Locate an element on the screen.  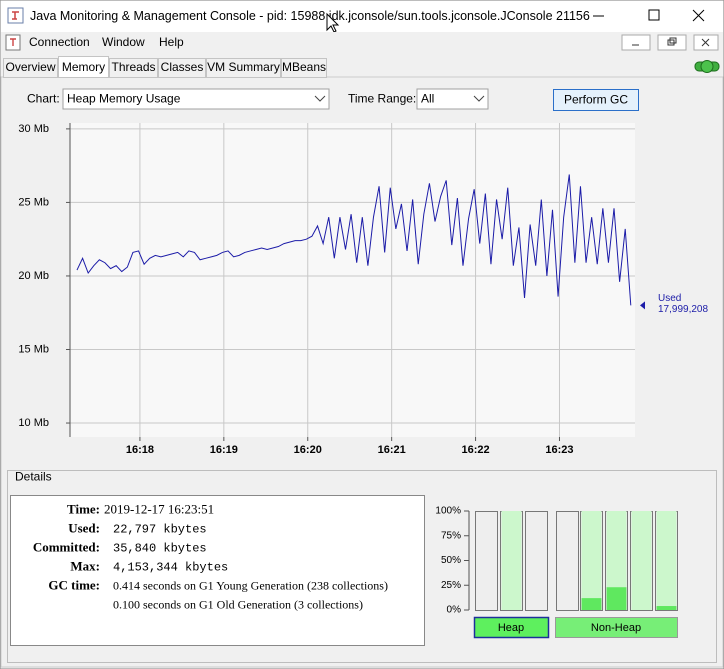
time-range-label: Time Range: is located at coordinates (382, 99).